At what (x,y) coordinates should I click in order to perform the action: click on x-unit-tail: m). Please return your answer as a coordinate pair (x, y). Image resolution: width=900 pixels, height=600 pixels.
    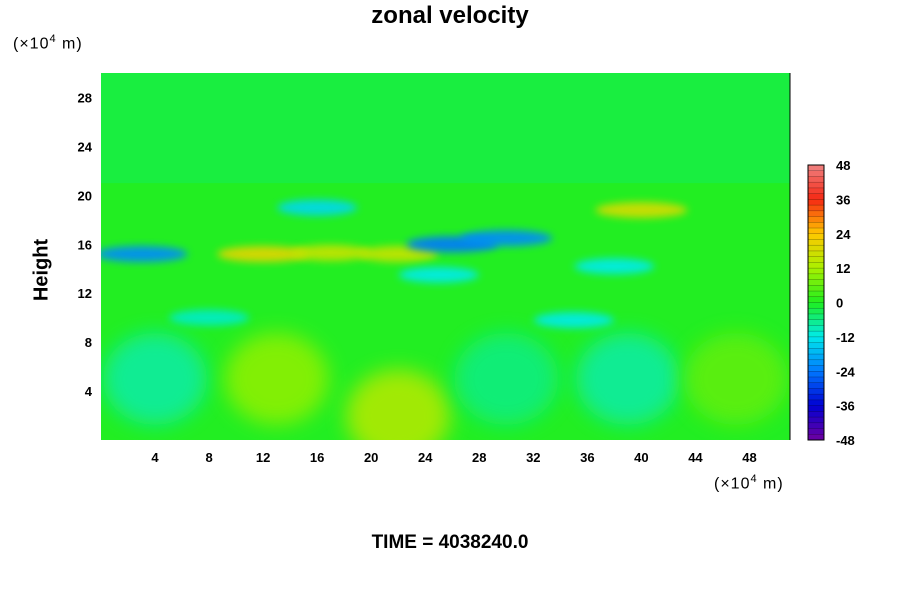
    Looking at the image, I should click on (770, 484).